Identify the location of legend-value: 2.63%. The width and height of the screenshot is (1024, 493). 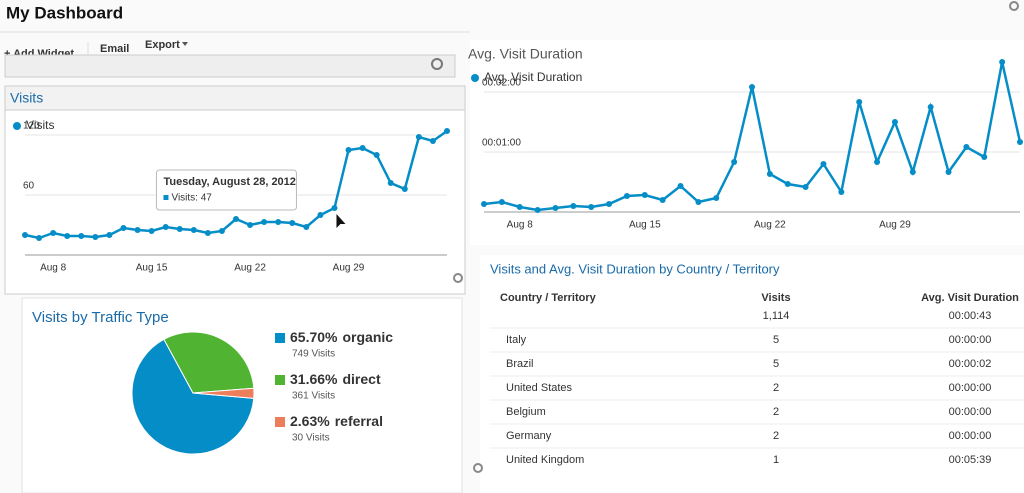
(310, 421).